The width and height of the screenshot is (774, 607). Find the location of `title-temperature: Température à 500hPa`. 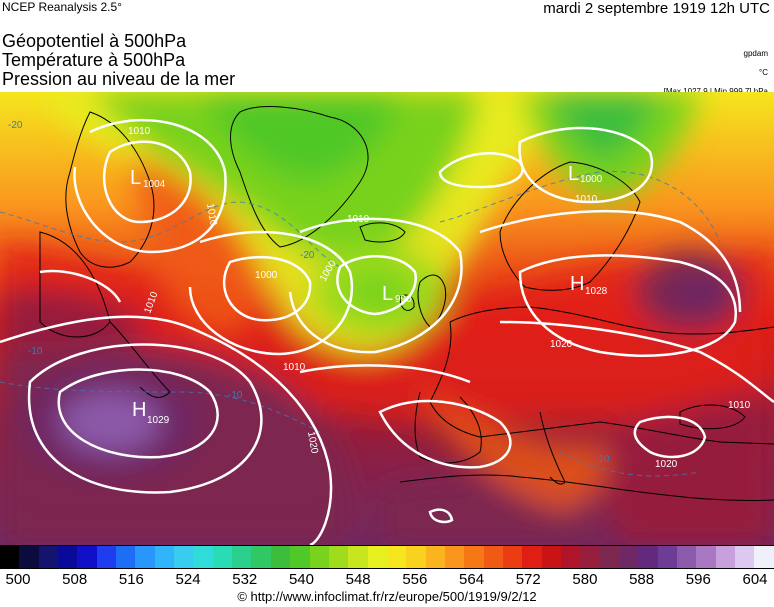

title-temperature: Température à 500hPa is located at coordinates (94, 60).